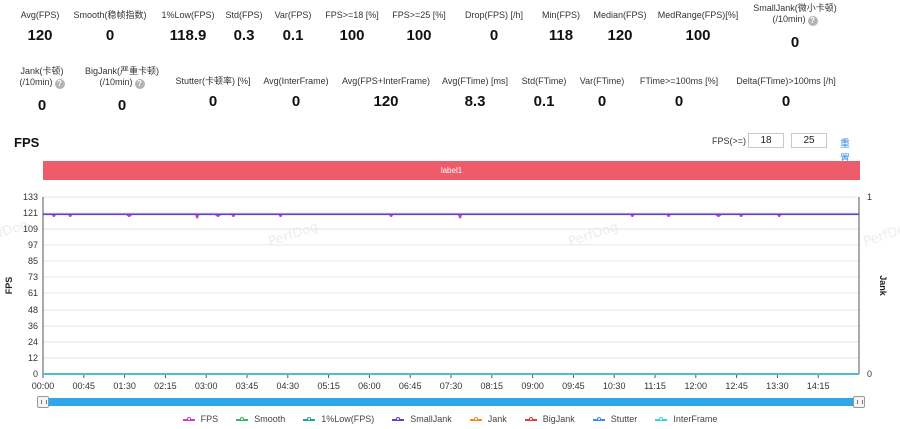  What do you see at coordinates (488, 419) in the screenshot?
I see `legend-item: Jank` at bounding box center [488, 419].